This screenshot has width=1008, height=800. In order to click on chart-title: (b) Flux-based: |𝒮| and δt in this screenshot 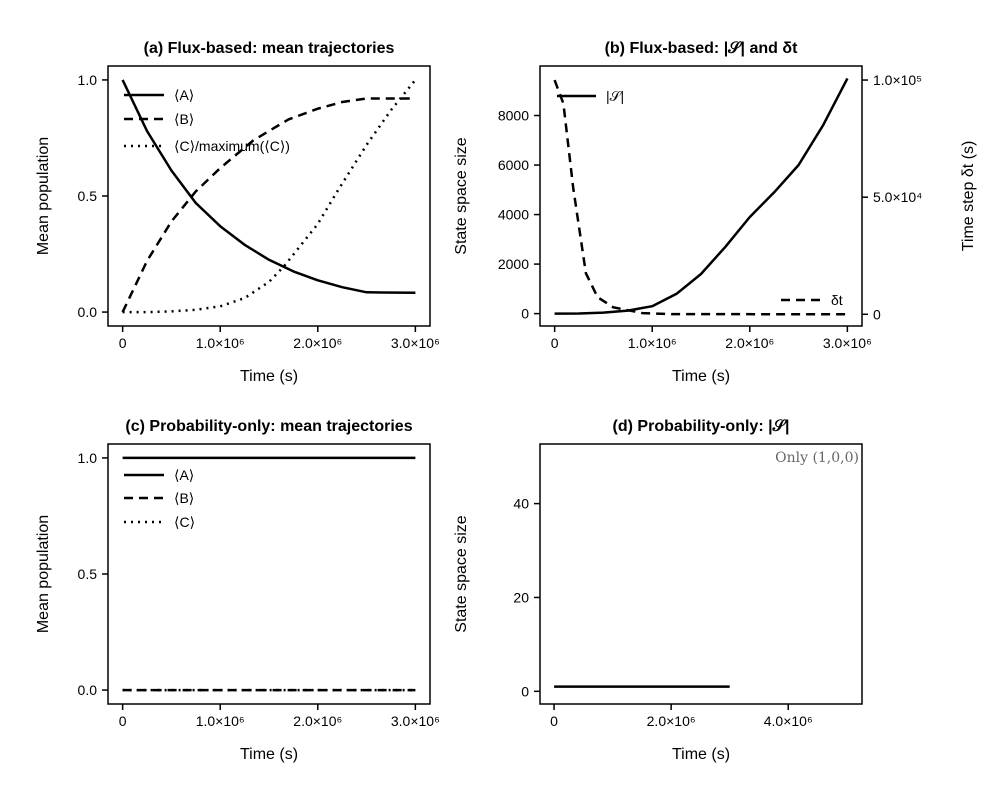, I will do `click(701, 48)`.